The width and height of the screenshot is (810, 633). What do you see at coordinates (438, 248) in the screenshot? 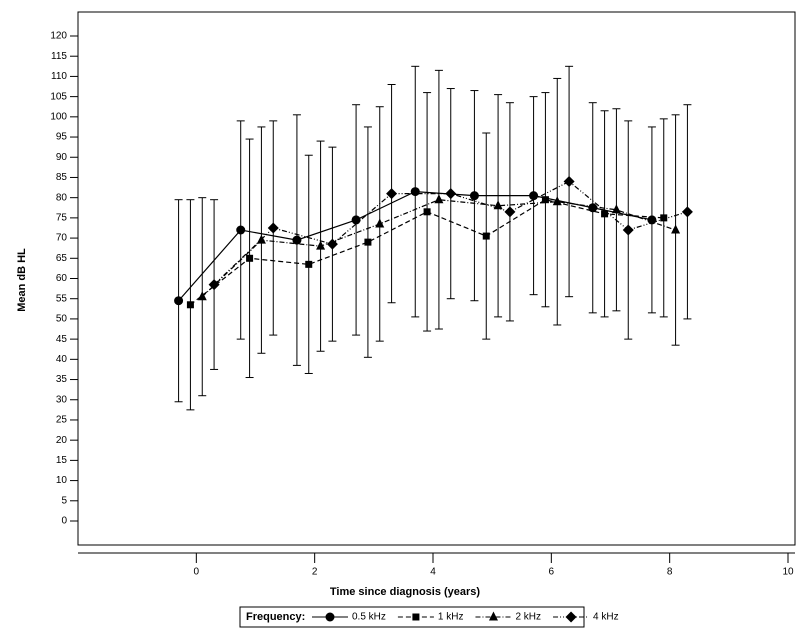
I see `series-line` at bounding box center [438, 248].